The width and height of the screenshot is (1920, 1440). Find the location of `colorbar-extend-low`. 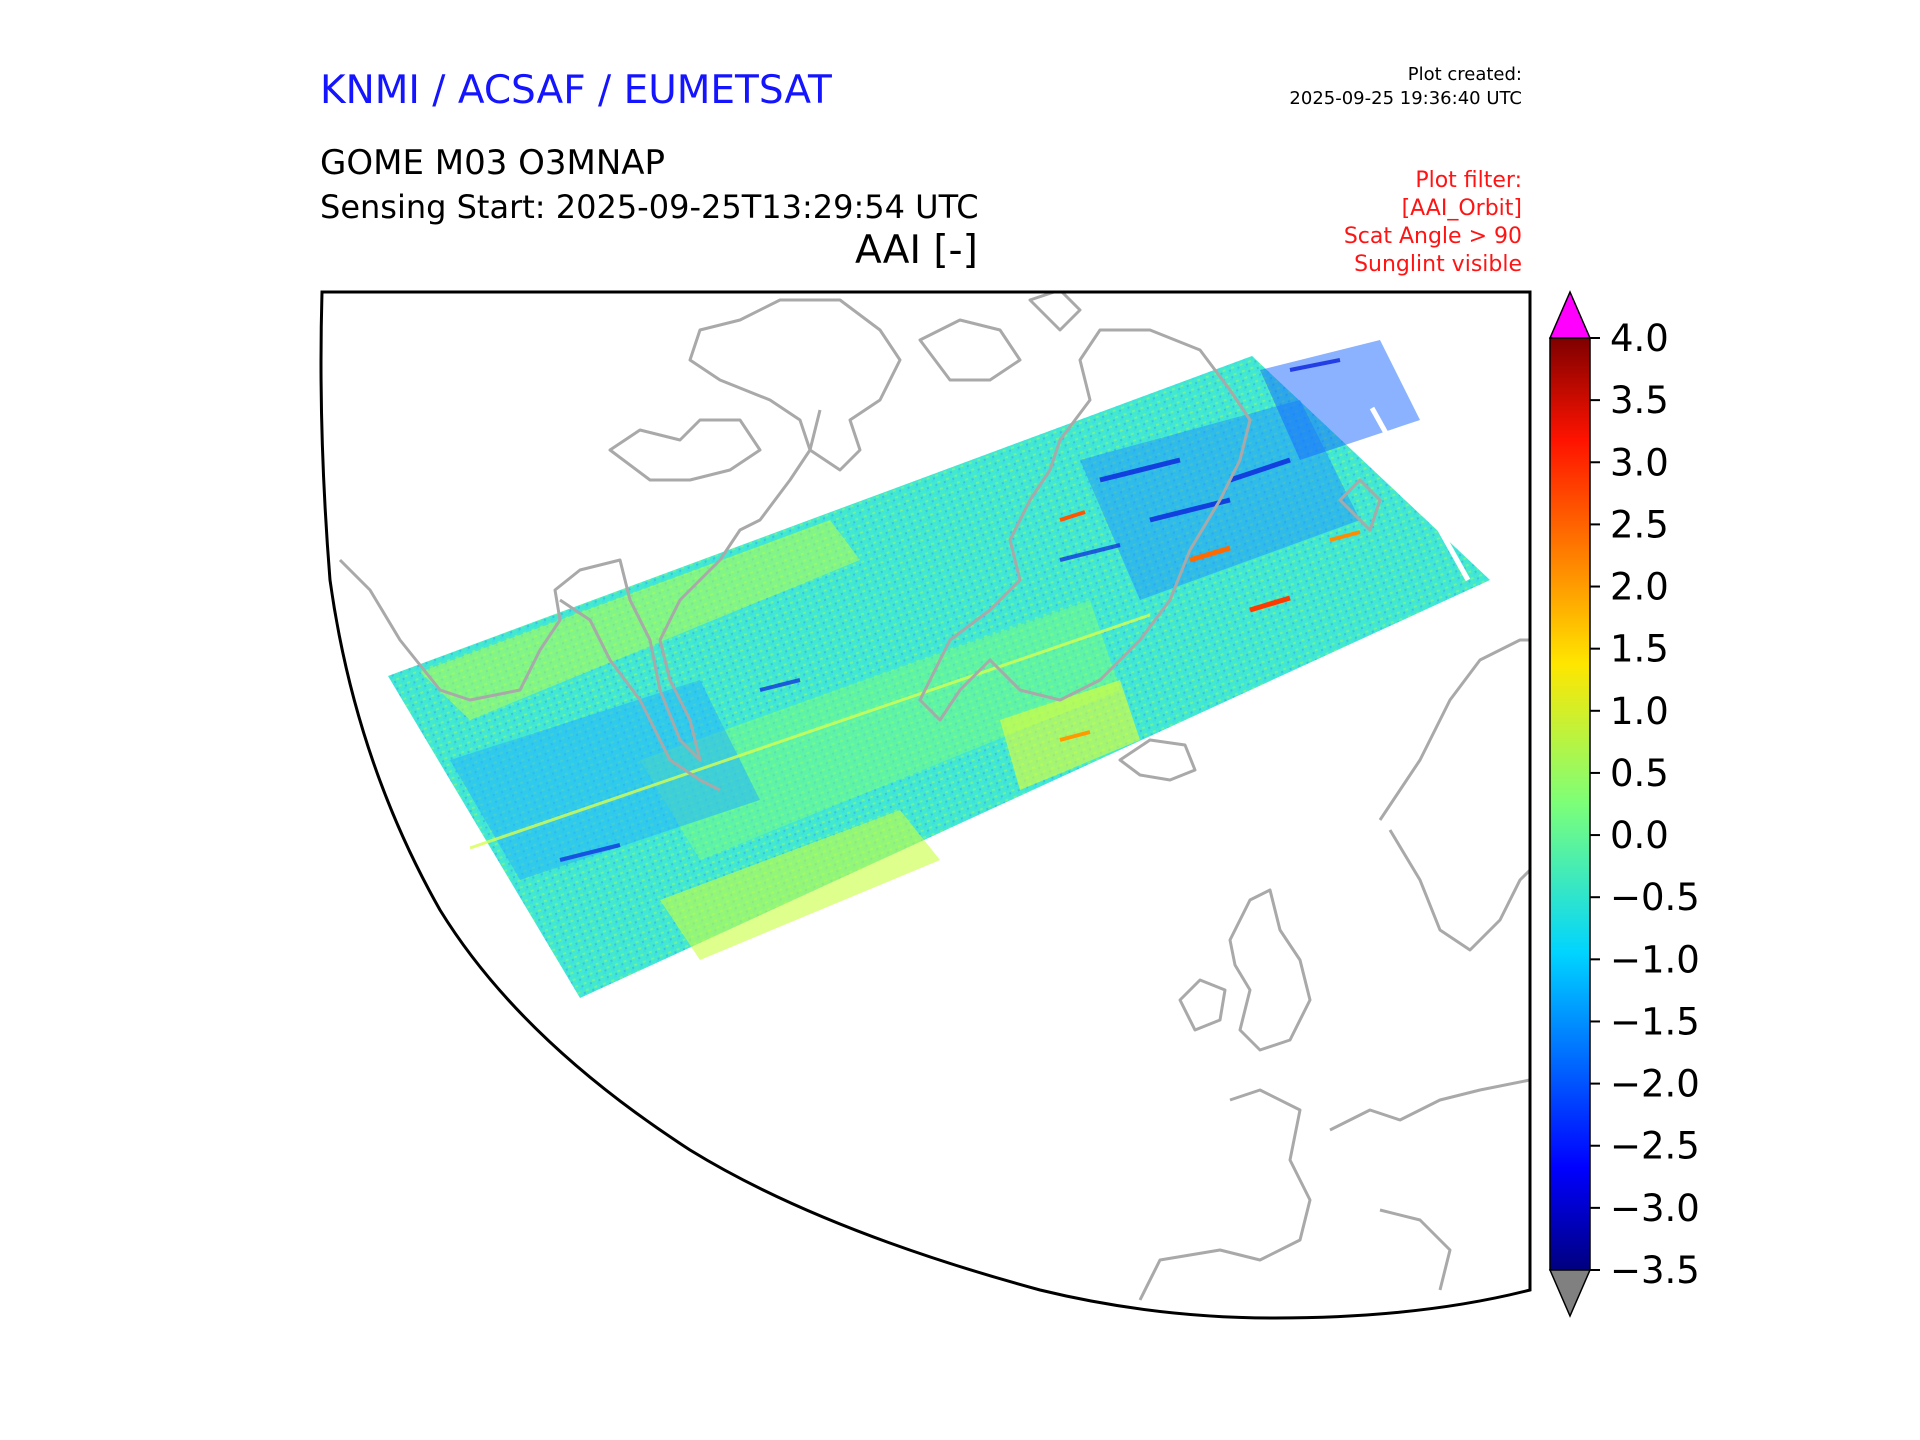

colorbar-extend-low is located at coordinates (1570, 1293).